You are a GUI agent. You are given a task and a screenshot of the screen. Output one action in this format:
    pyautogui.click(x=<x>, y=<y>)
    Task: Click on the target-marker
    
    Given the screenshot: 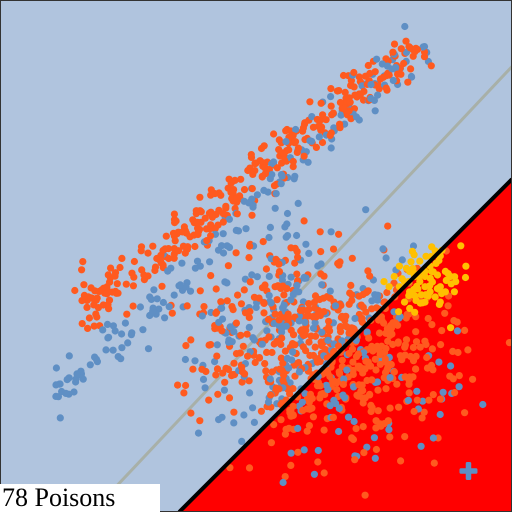 What is the action you would take?
    pyautogui.click(x=468, y=471)
    